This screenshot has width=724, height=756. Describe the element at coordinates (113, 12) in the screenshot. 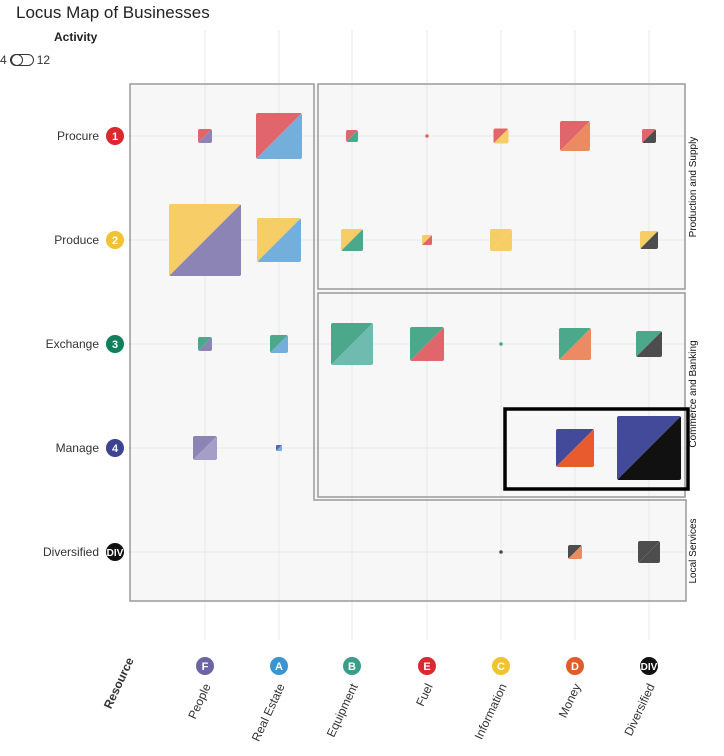

I see `page-title: Locus Map of Businesses` at that location.